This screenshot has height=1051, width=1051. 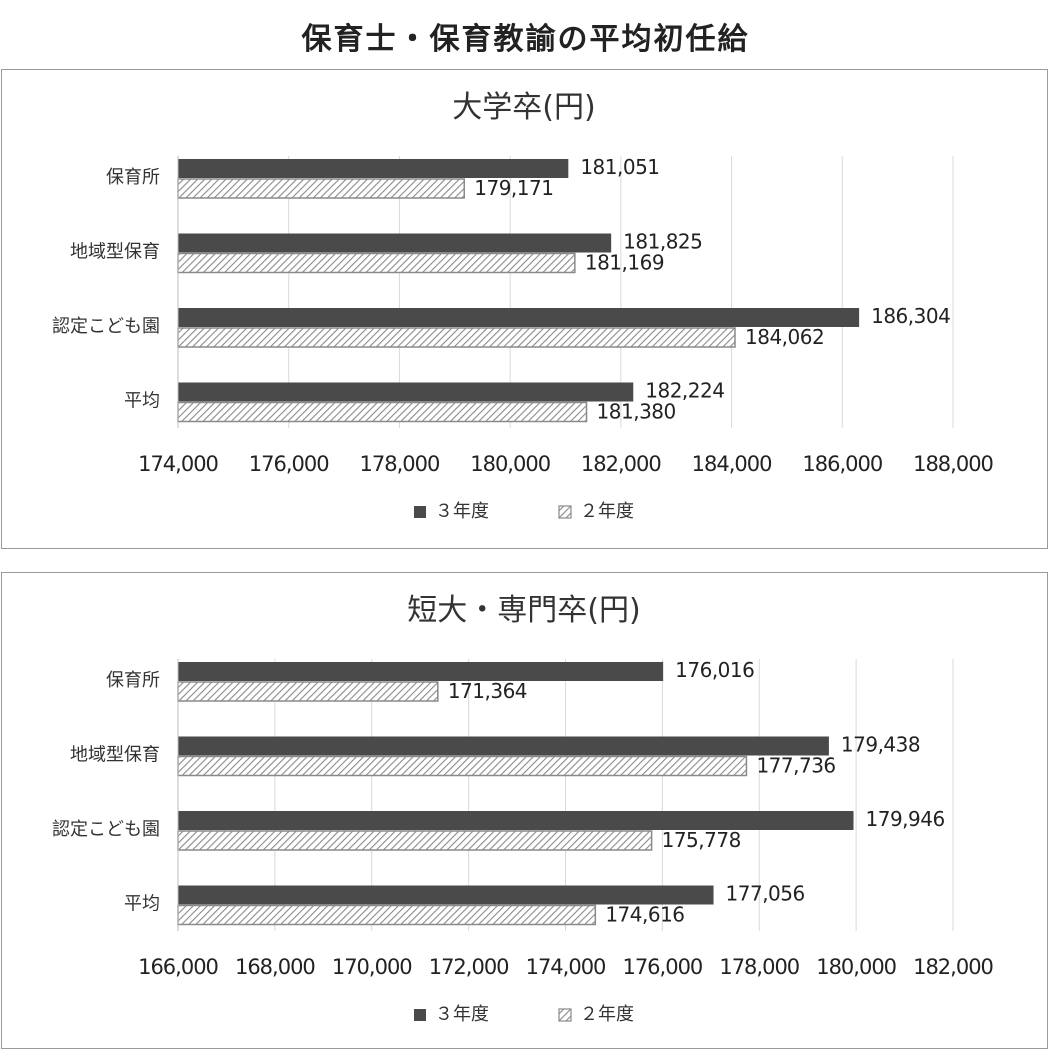 What do you see at coordinates (644, 915) in the screenshot?
I see `data-label-series2: 174,616` at bounding box center [644, 915].